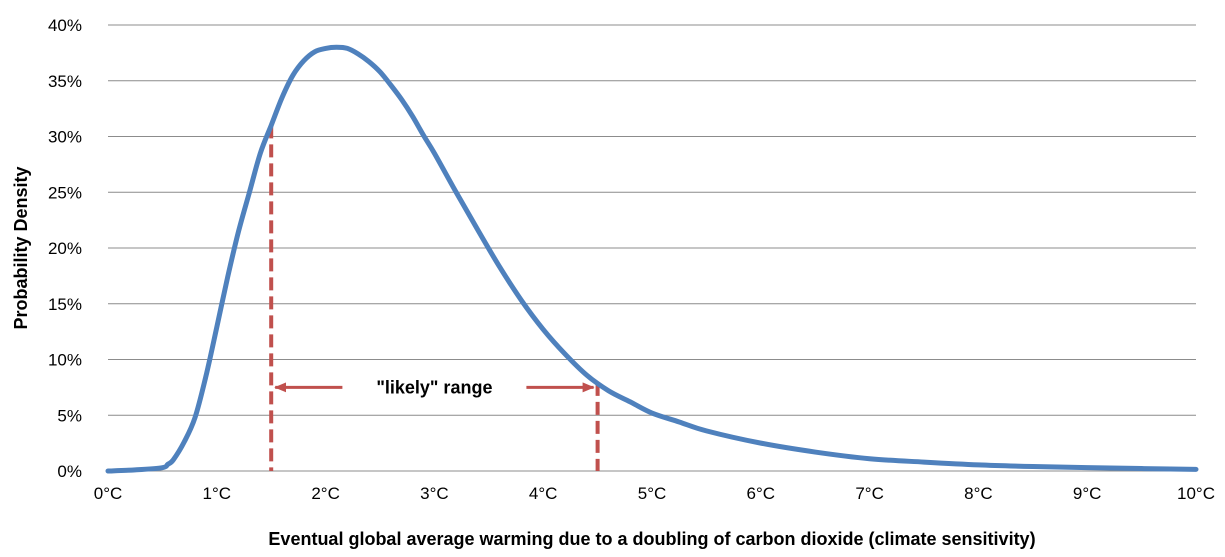  What do you see at coordinates (21, 247) in the screenshot?
I see `y-axis-title: Probability Density` at bounding box center [21, 247].